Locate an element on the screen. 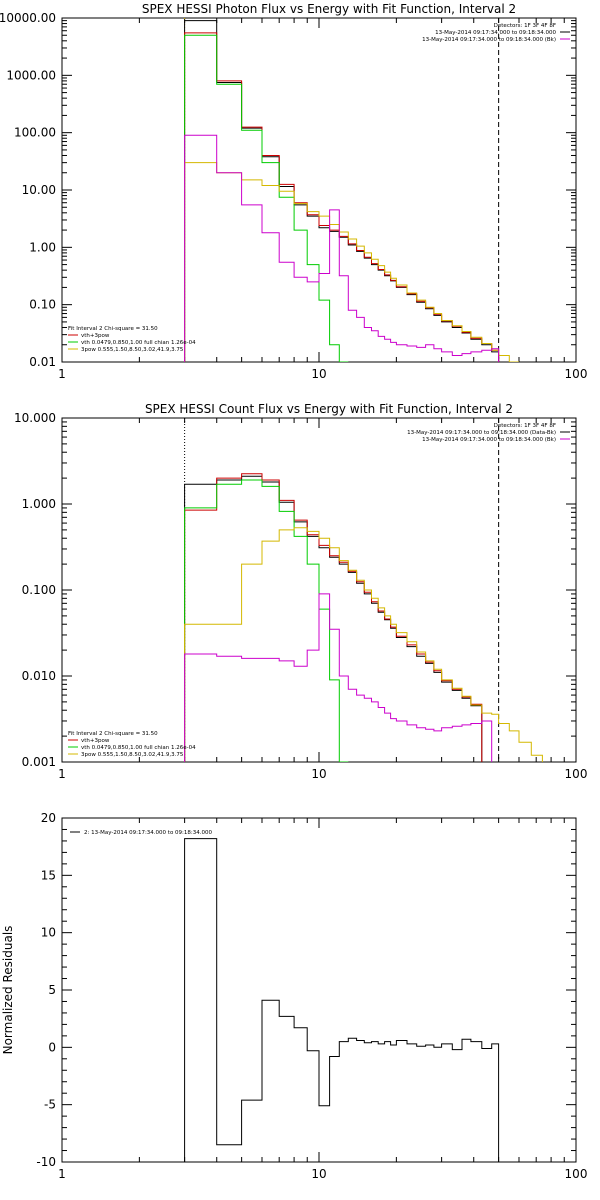  y-tick-label: 0 is located at coordinates (52, 1047).